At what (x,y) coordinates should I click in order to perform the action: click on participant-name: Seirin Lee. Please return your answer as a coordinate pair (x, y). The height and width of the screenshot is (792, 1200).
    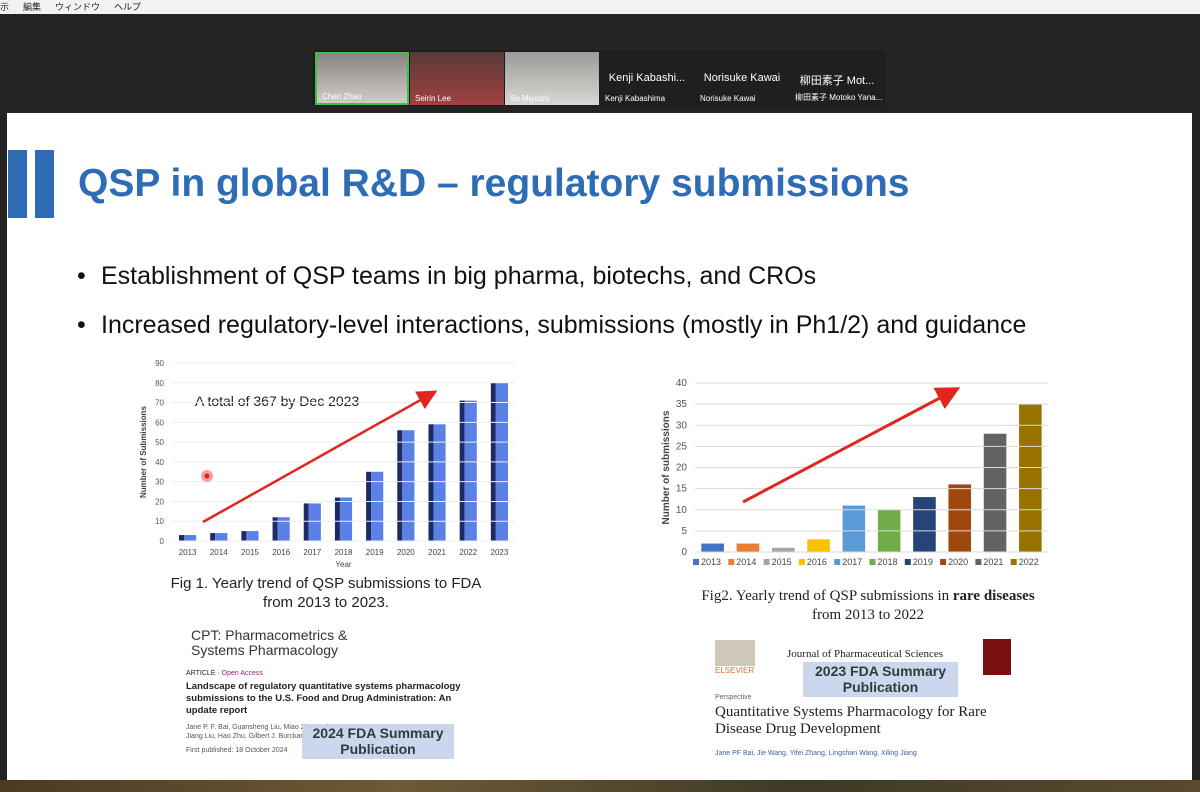
    Looking at the image, I should click on (433, 98).